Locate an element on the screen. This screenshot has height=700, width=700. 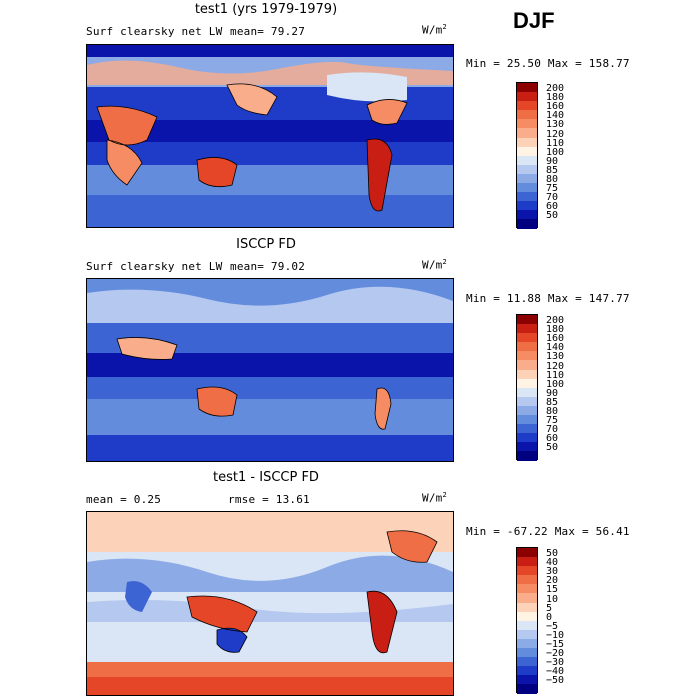
panel-3-title: test1 - ISCCP FD is located at coordinates (266, 477).